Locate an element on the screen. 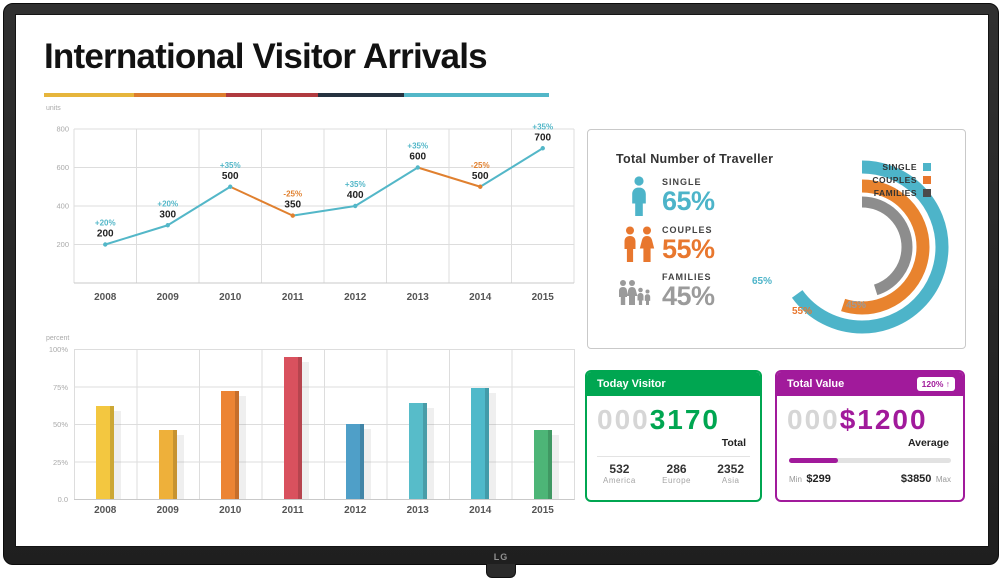 The image size is (1000, 579). line-chart-unit-label: units is located at coordinates (53, 108).